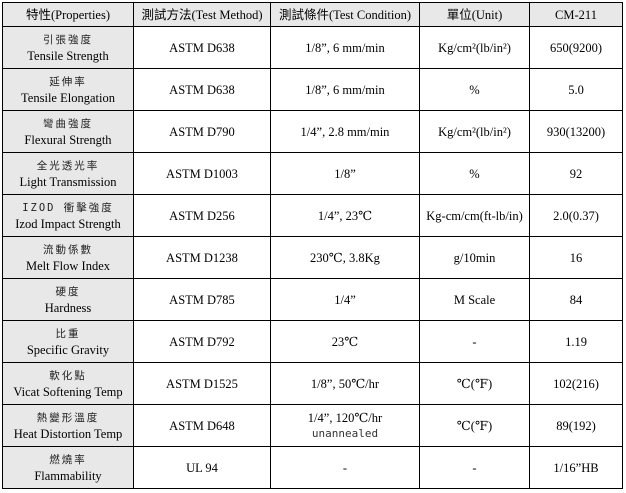  Describe the element at coordinates (576, 89) in the screenshot. I see `value-cell: 5.0` at that location.